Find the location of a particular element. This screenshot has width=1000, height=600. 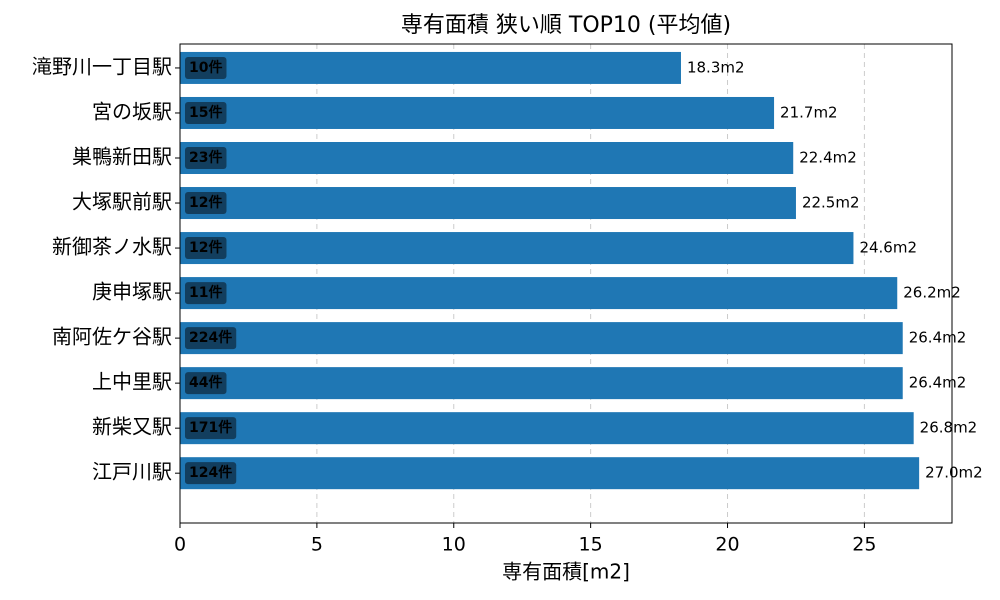

value-label: 24.6m2 is located at coordinates (888, 248).